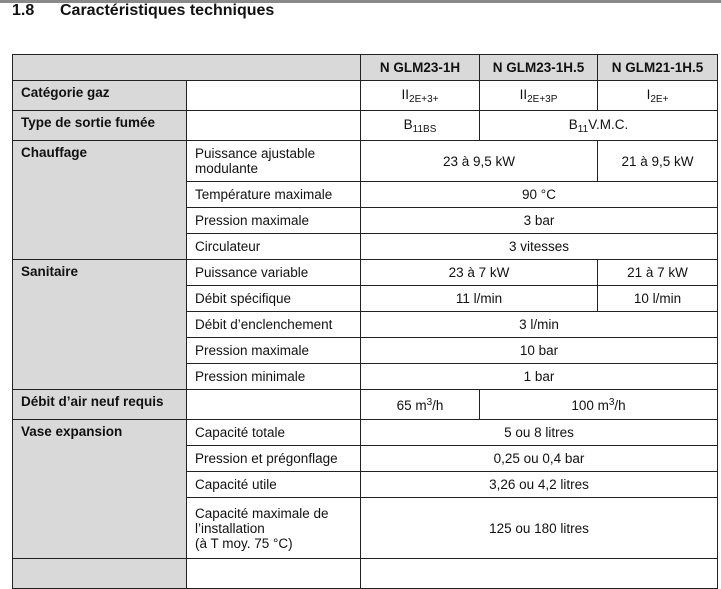 This screenshot has height=589, width=721. I want to click on param-label: Puissance ajustable modulante, so click(273, 161).